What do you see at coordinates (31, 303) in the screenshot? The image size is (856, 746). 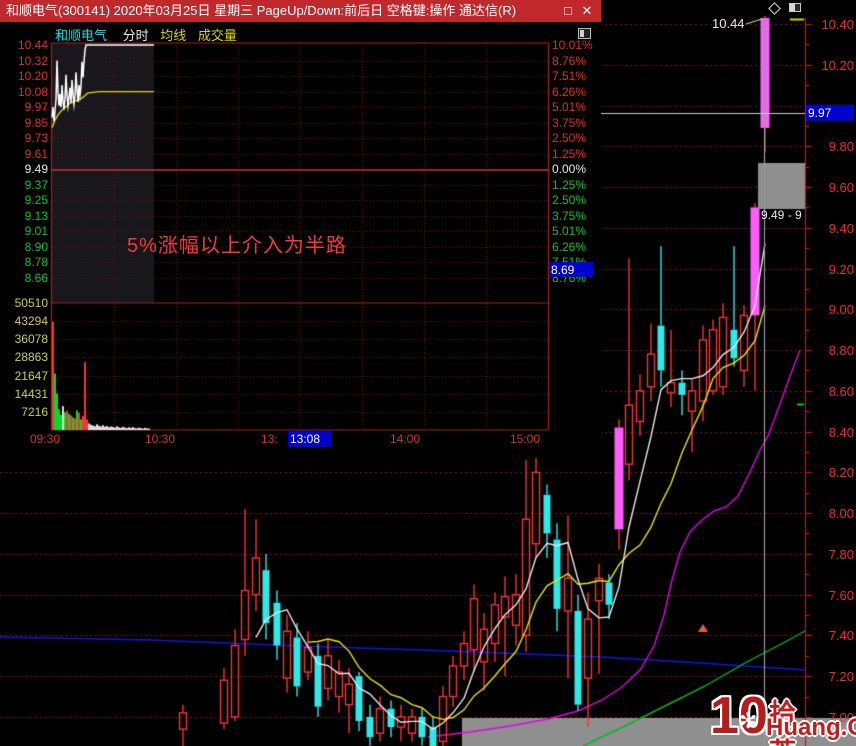 I see `intraday-volume-label: 50510` at bounding box center [31, 303].